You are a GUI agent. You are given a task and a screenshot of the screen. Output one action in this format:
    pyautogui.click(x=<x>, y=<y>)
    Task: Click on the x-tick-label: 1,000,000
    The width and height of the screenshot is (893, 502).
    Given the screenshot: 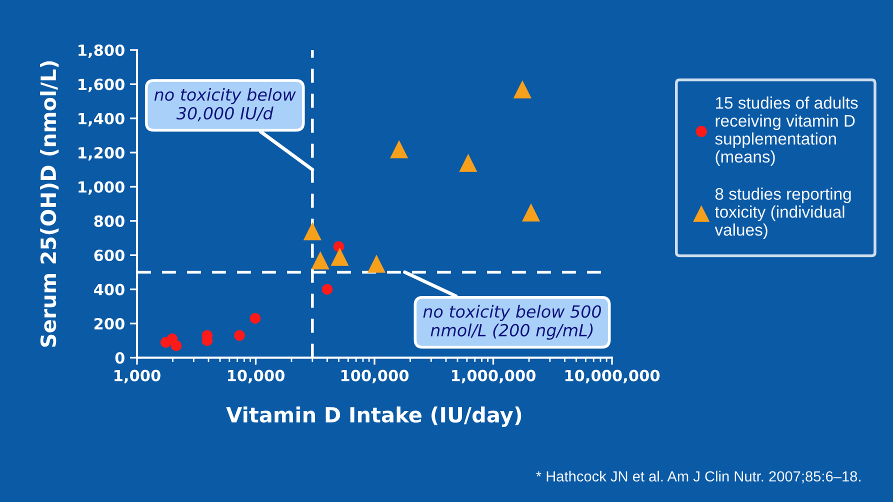 What is the action you would take?
    pyautogui.click(x=494, y=377)
    